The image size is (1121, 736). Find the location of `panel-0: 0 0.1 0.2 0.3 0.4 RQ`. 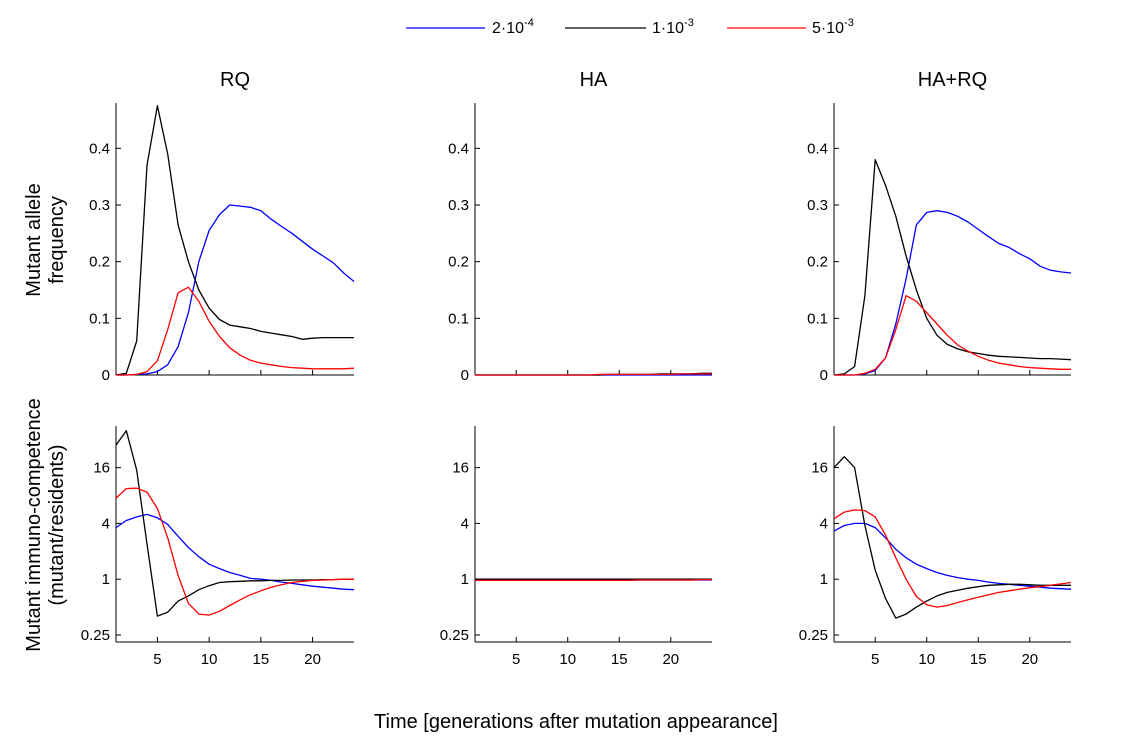

panel-0: 0 0.1 0.2 0.3 0.4 RQ is located at coordinates (222, 226).